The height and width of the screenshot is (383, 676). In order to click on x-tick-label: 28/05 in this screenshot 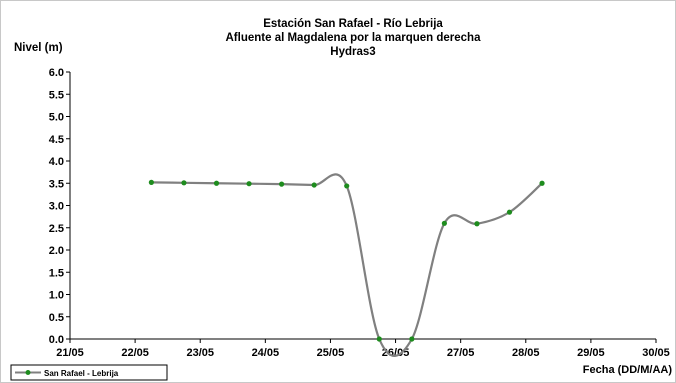, I will do `click(526, 353)`.